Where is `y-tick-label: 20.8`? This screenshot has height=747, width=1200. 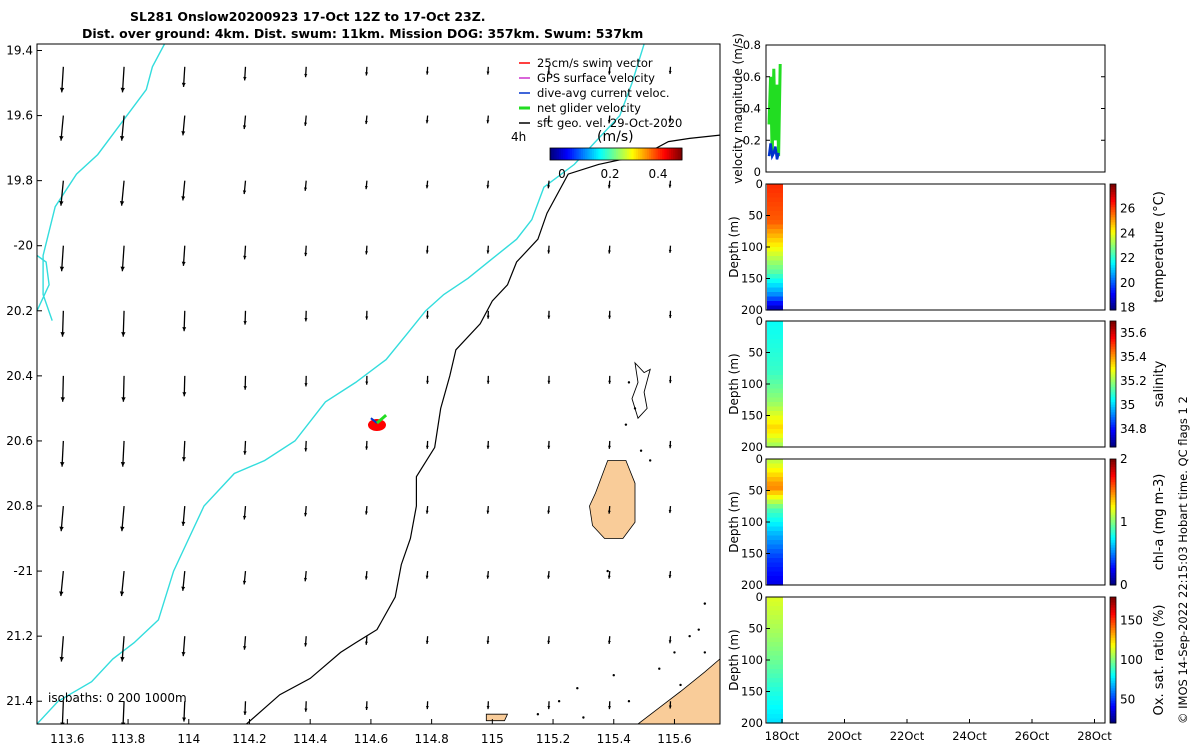
y-tick-label: 20.8 is located at coordinates (19, 506).